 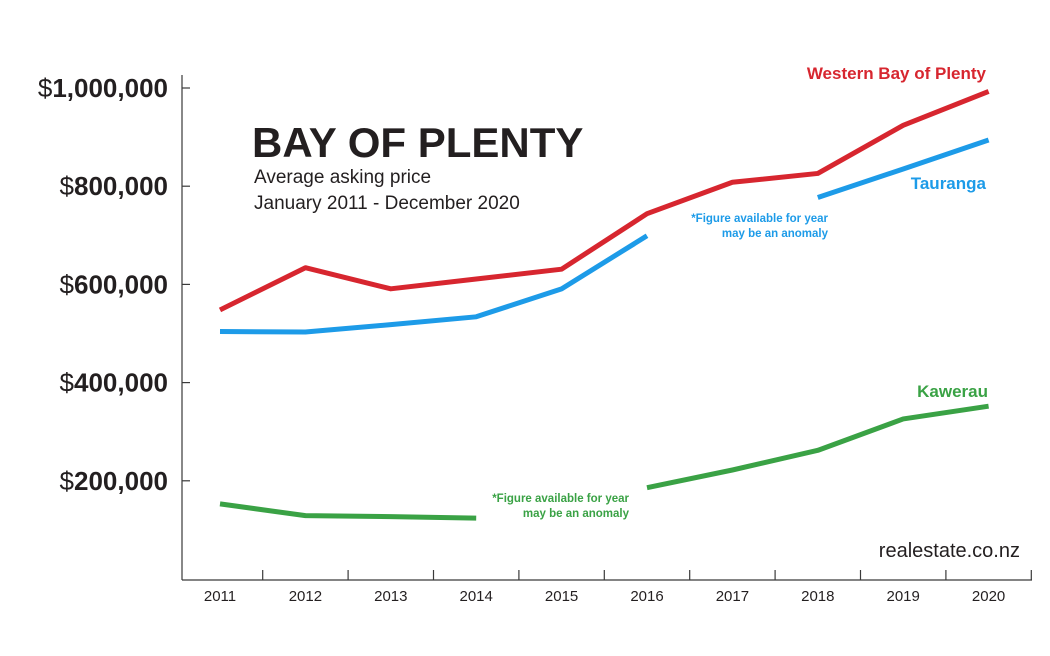 What do you see at coordinates (949, 183) in the screenshot?
I see `series-label-tauranga: Tauranga` at bounding box center [949, 183].